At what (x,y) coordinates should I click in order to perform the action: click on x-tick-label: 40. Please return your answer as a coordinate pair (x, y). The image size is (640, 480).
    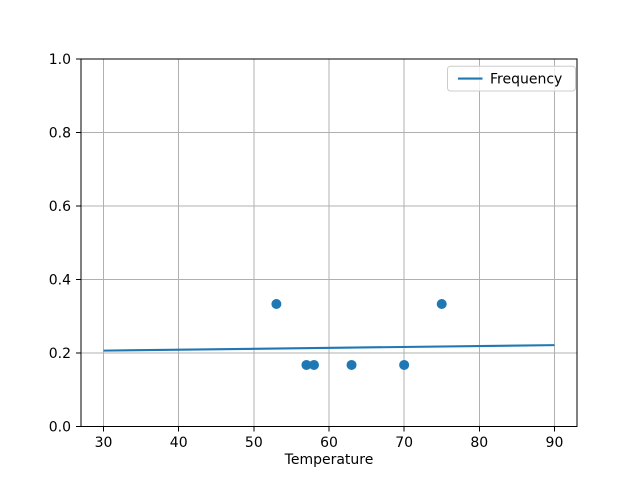
    Looking at the image, I should click on (179, 443).